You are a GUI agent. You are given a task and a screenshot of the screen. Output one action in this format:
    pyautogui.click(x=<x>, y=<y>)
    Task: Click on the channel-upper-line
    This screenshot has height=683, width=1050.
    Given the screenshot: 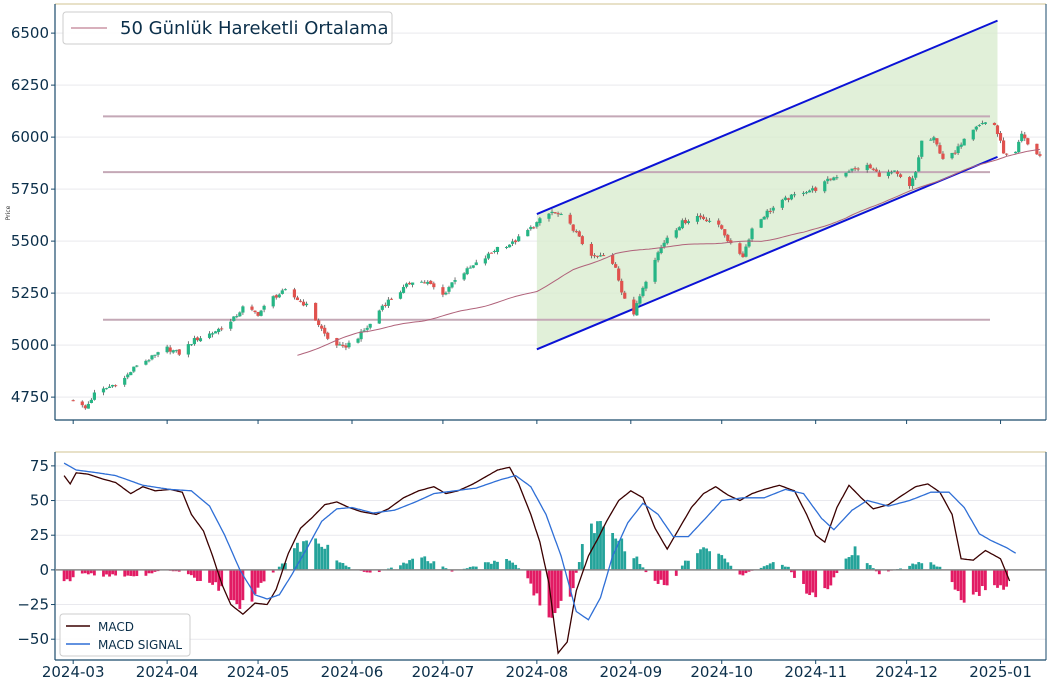 What is the action you would take?
    pyautogui.click(x=767, y=117)
    